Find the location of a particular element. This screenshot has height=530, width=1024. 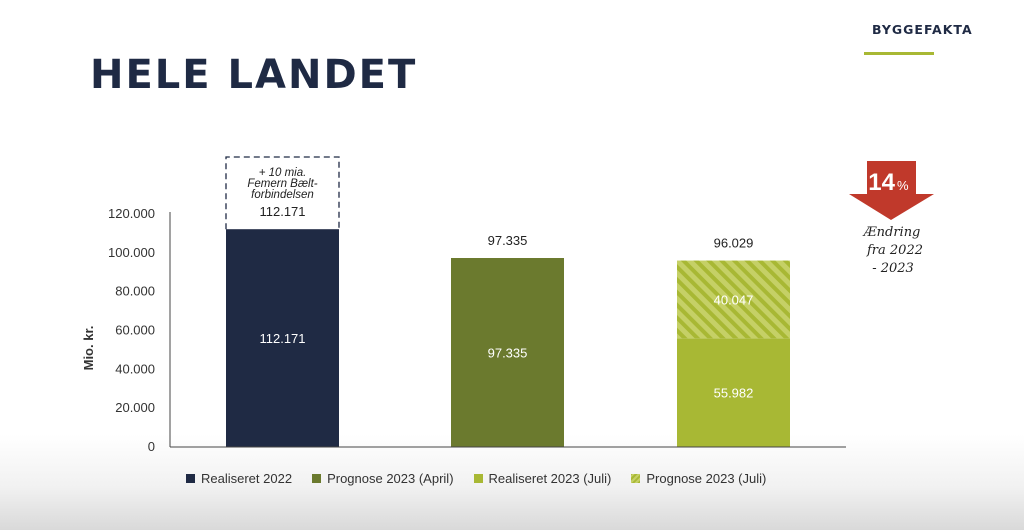

legend-label: Prognose 2023 (April) is located at coordinates (390, 478).